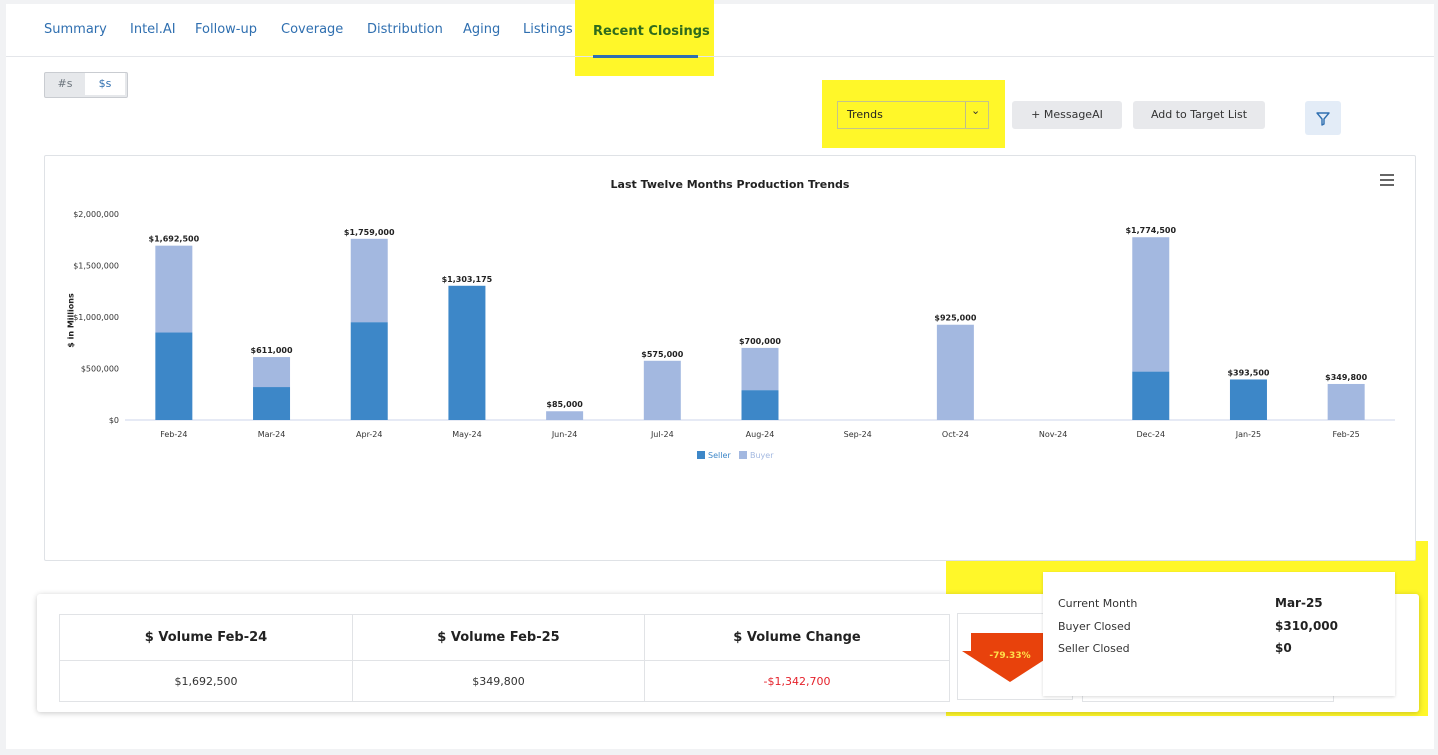  Describe the element at coordinates (1283, 648) in the screenshot. I see `tooltip-value-seller: $0` at that location.